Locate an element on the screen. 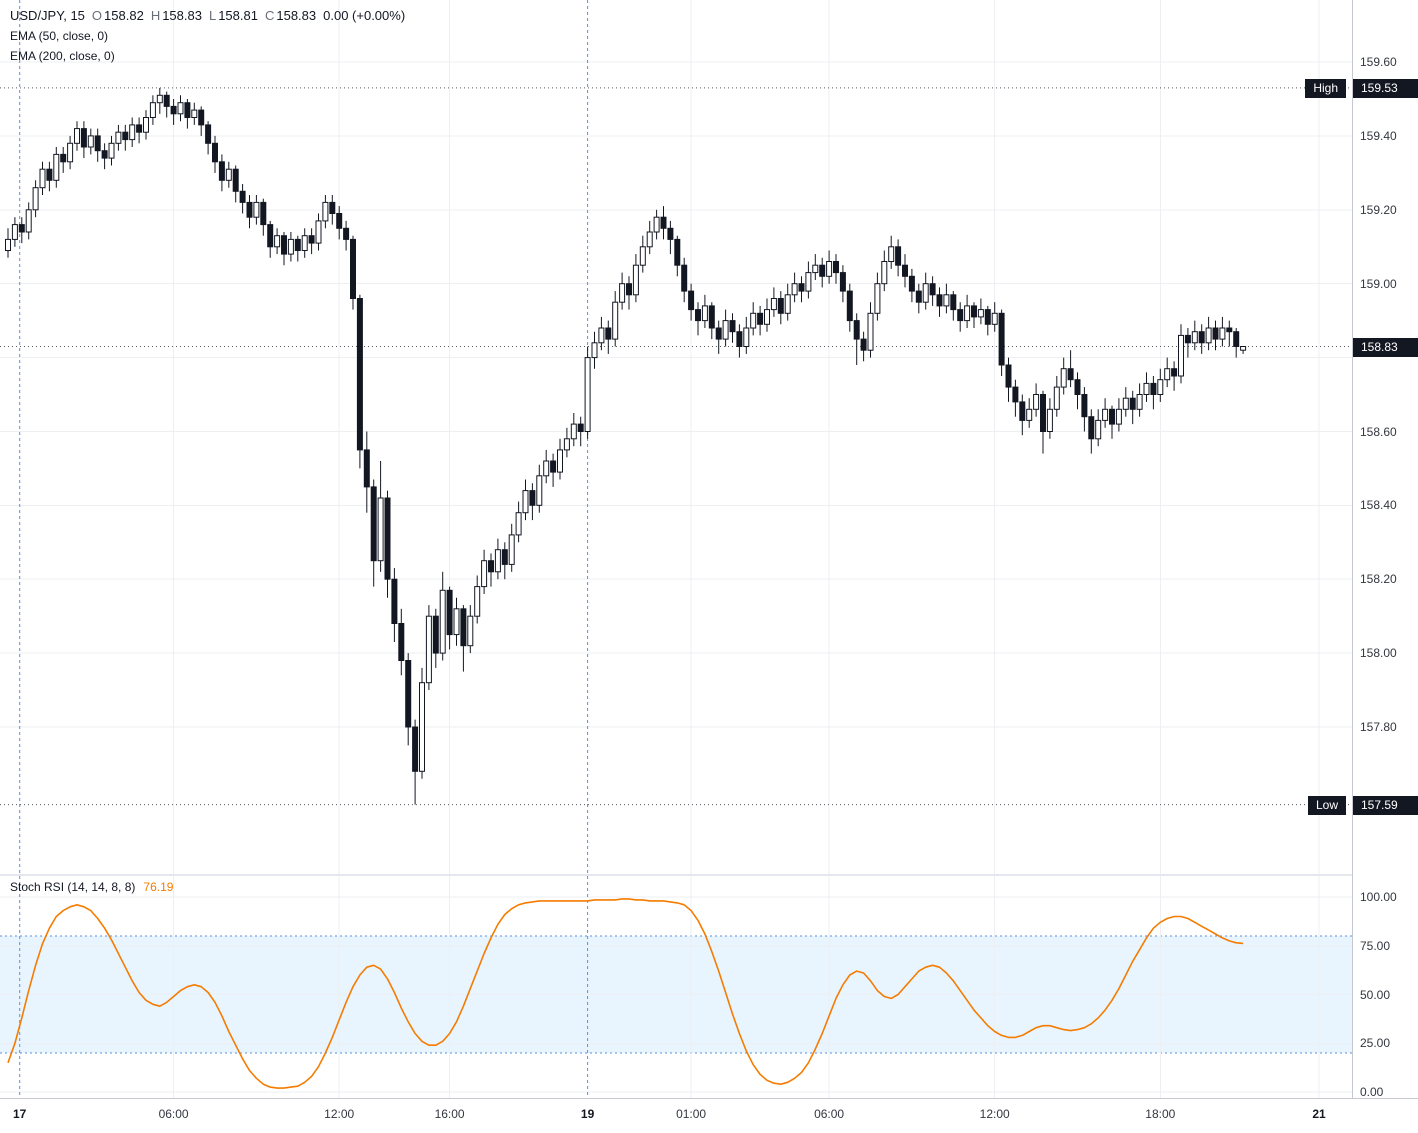 The image size is (1418, 1133). stoch-axis-label: 50.00 is located at coordinates (1375, 994).